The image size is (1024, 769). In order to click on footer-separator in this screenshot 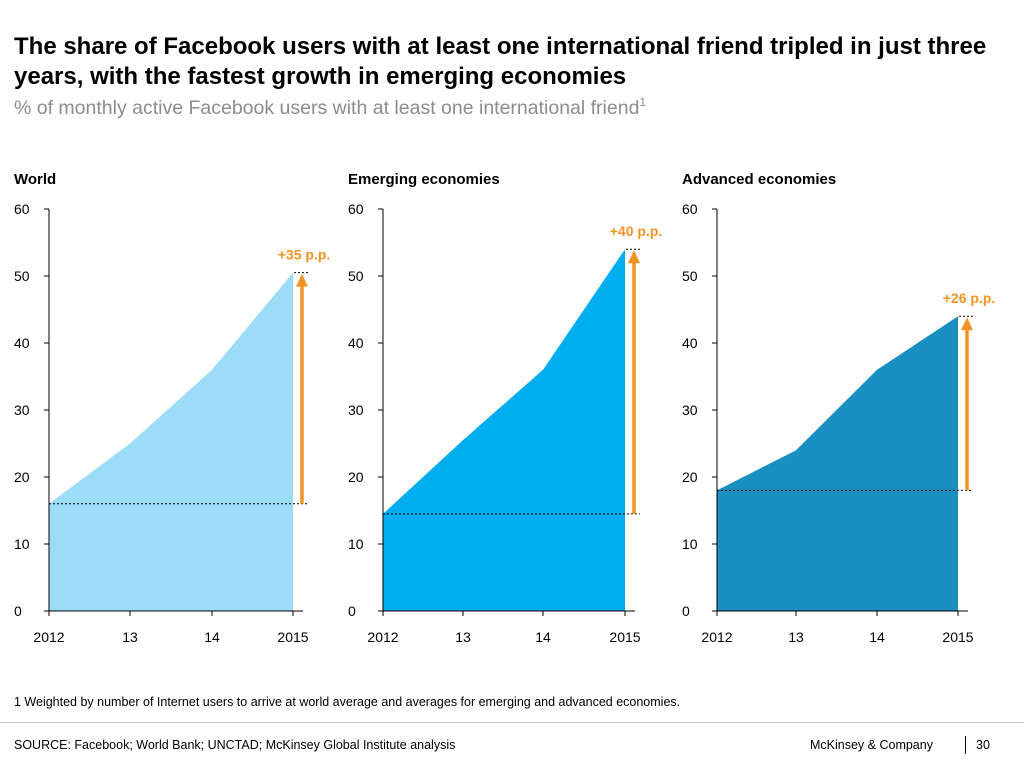, I will do `click(965, 745)`.